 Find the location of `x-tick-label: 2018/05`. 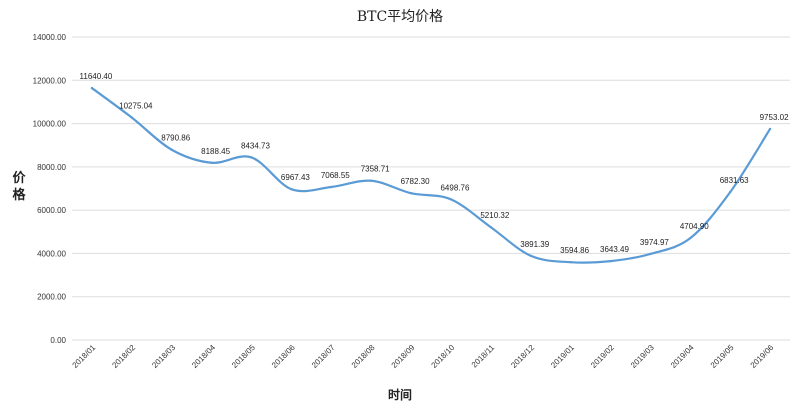

x-tick-label: 2018/05 is located at coordinates (243, 356).